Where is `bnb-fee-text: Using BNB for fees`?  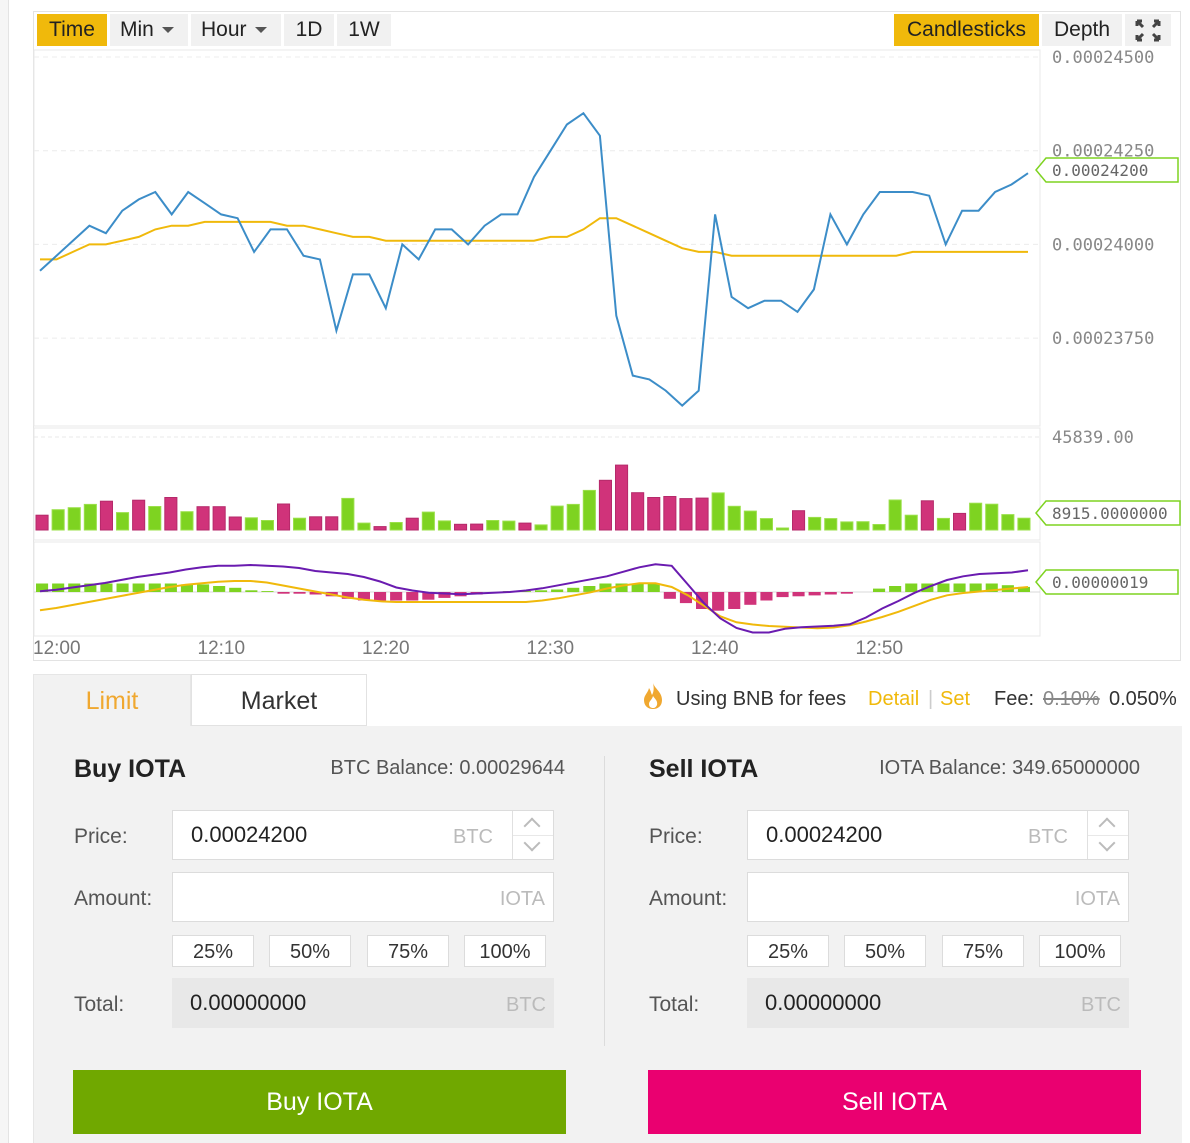
bnb-fee-text: Using BNB for fees is located at coordinates (761, 699).